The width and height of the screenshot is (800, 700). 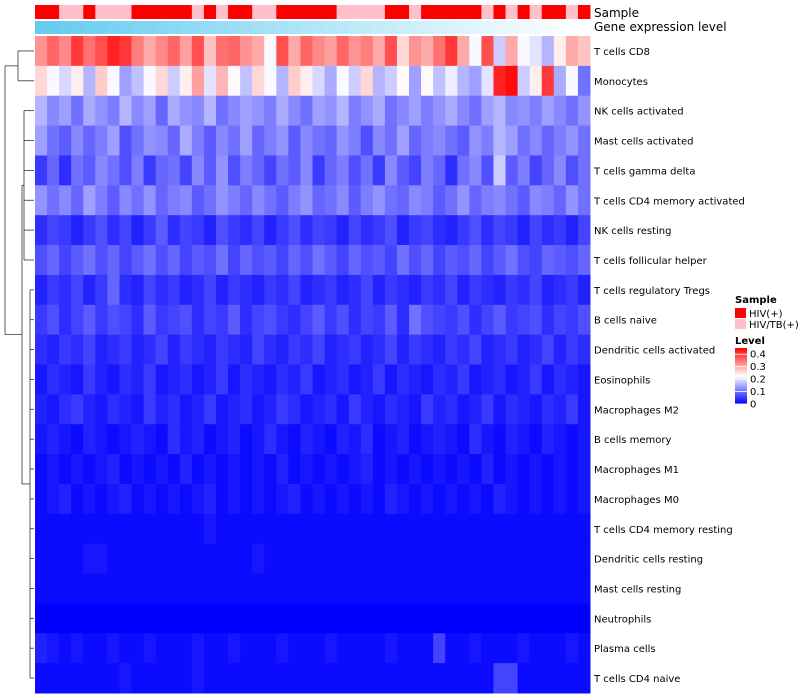 I want to click on row-label: T cells CD4 memory resting, so click(x=663, y=530).